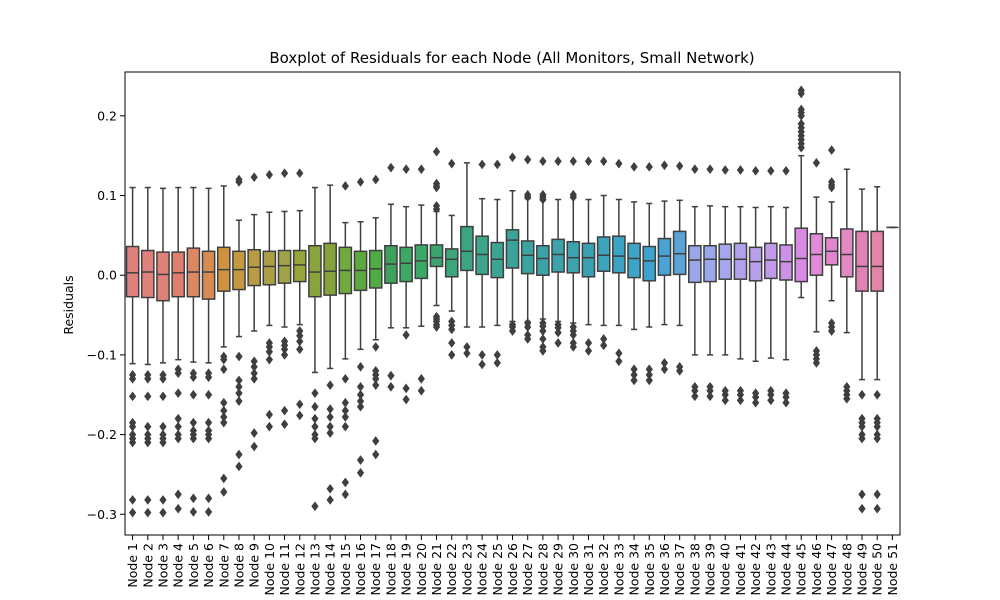 This screenshot has height=600, width=1000. I want to click on x-tick-label: Node 21, so click(436, 569).